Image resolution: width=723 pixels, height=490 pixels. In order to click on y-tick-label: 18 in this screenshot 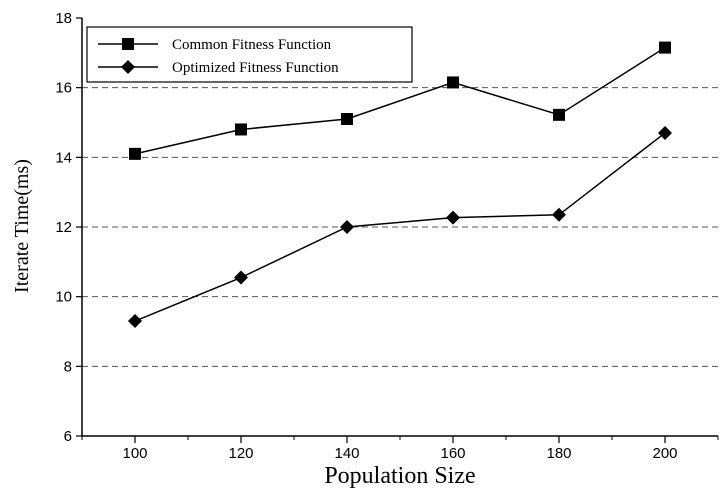, I will do `click(63, 18)`.